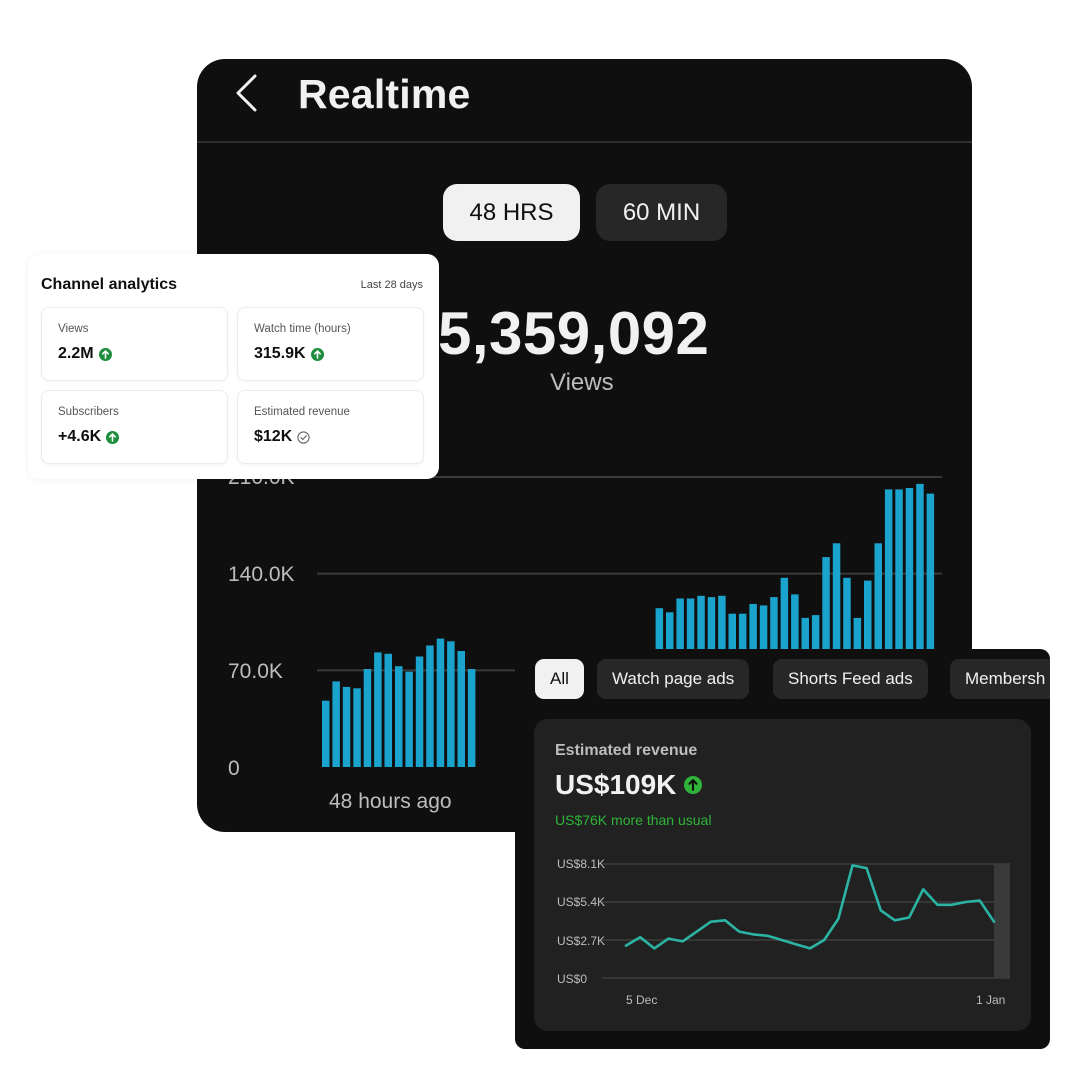 The image size is (1080, 1080). Describe the element at coordinates (850, 679) in the screenshot. I see `chip-shorts-feed-ads: Shorts Feed ads` at that location.